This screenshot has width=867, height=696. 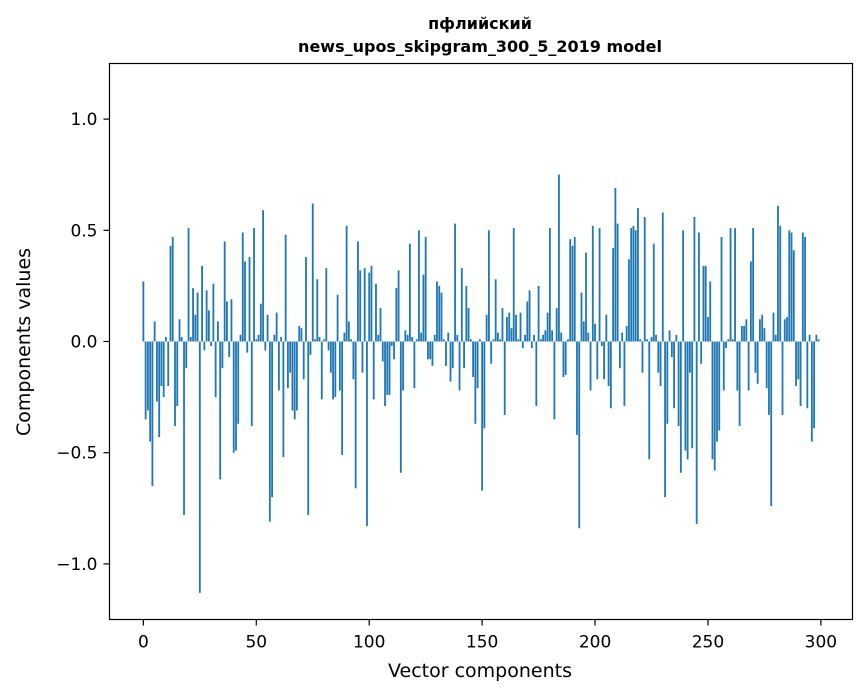 What do you see at coordinates (256, 643) in the screenshot?
I see `x-tick-label: 50` at bounding box center [256, 643].